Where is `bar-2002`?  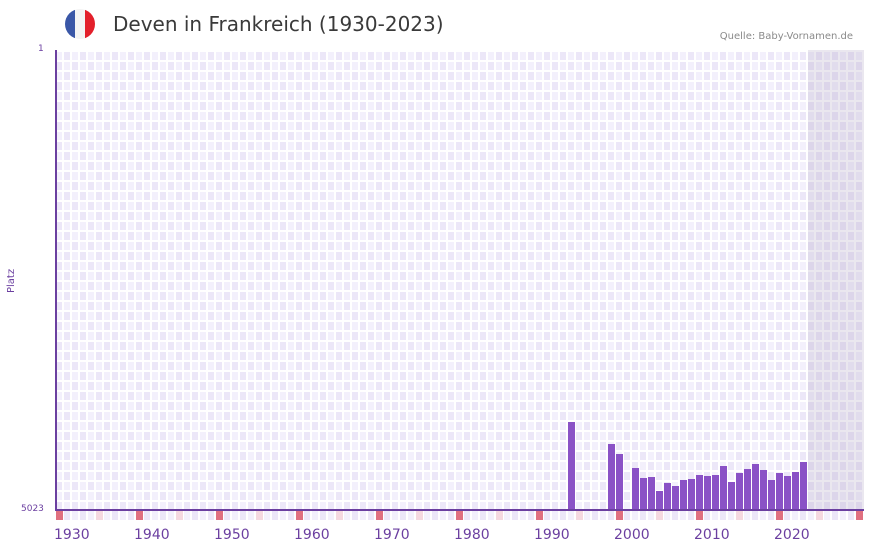 bar-2002 is located at coordinates (635, 489).